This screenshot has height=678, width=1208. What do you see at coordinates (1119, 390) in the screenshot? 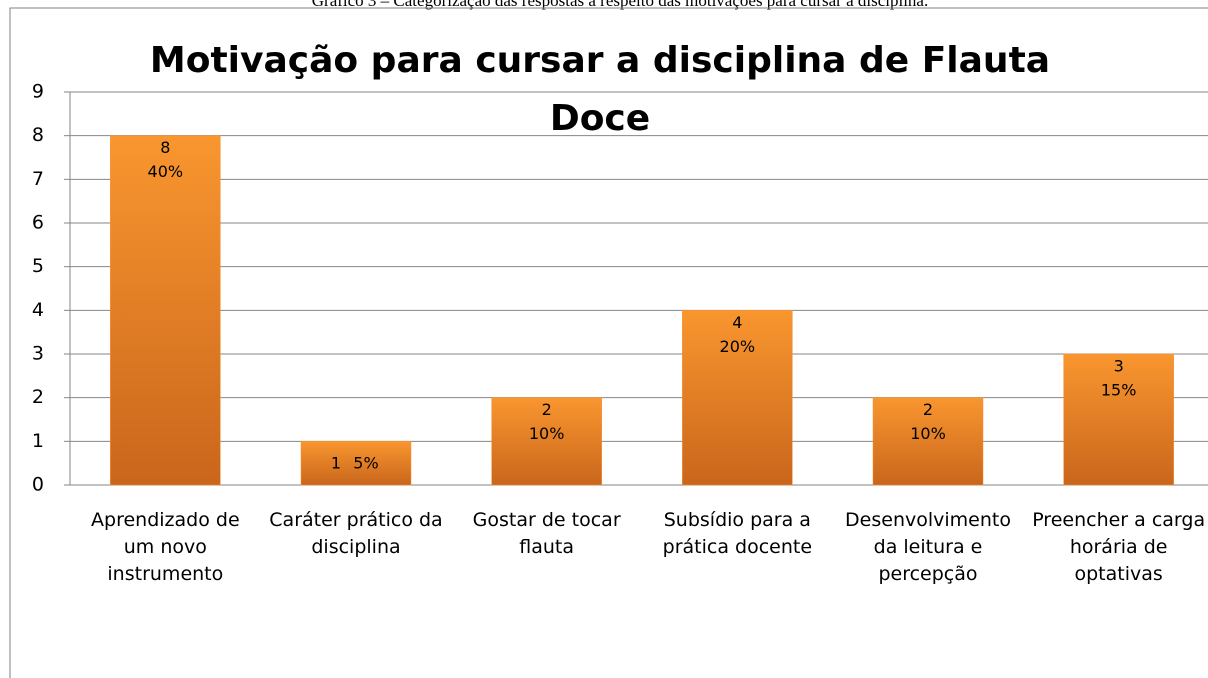
I see `percent-label: 15%` at bounding box center [1119, 390].